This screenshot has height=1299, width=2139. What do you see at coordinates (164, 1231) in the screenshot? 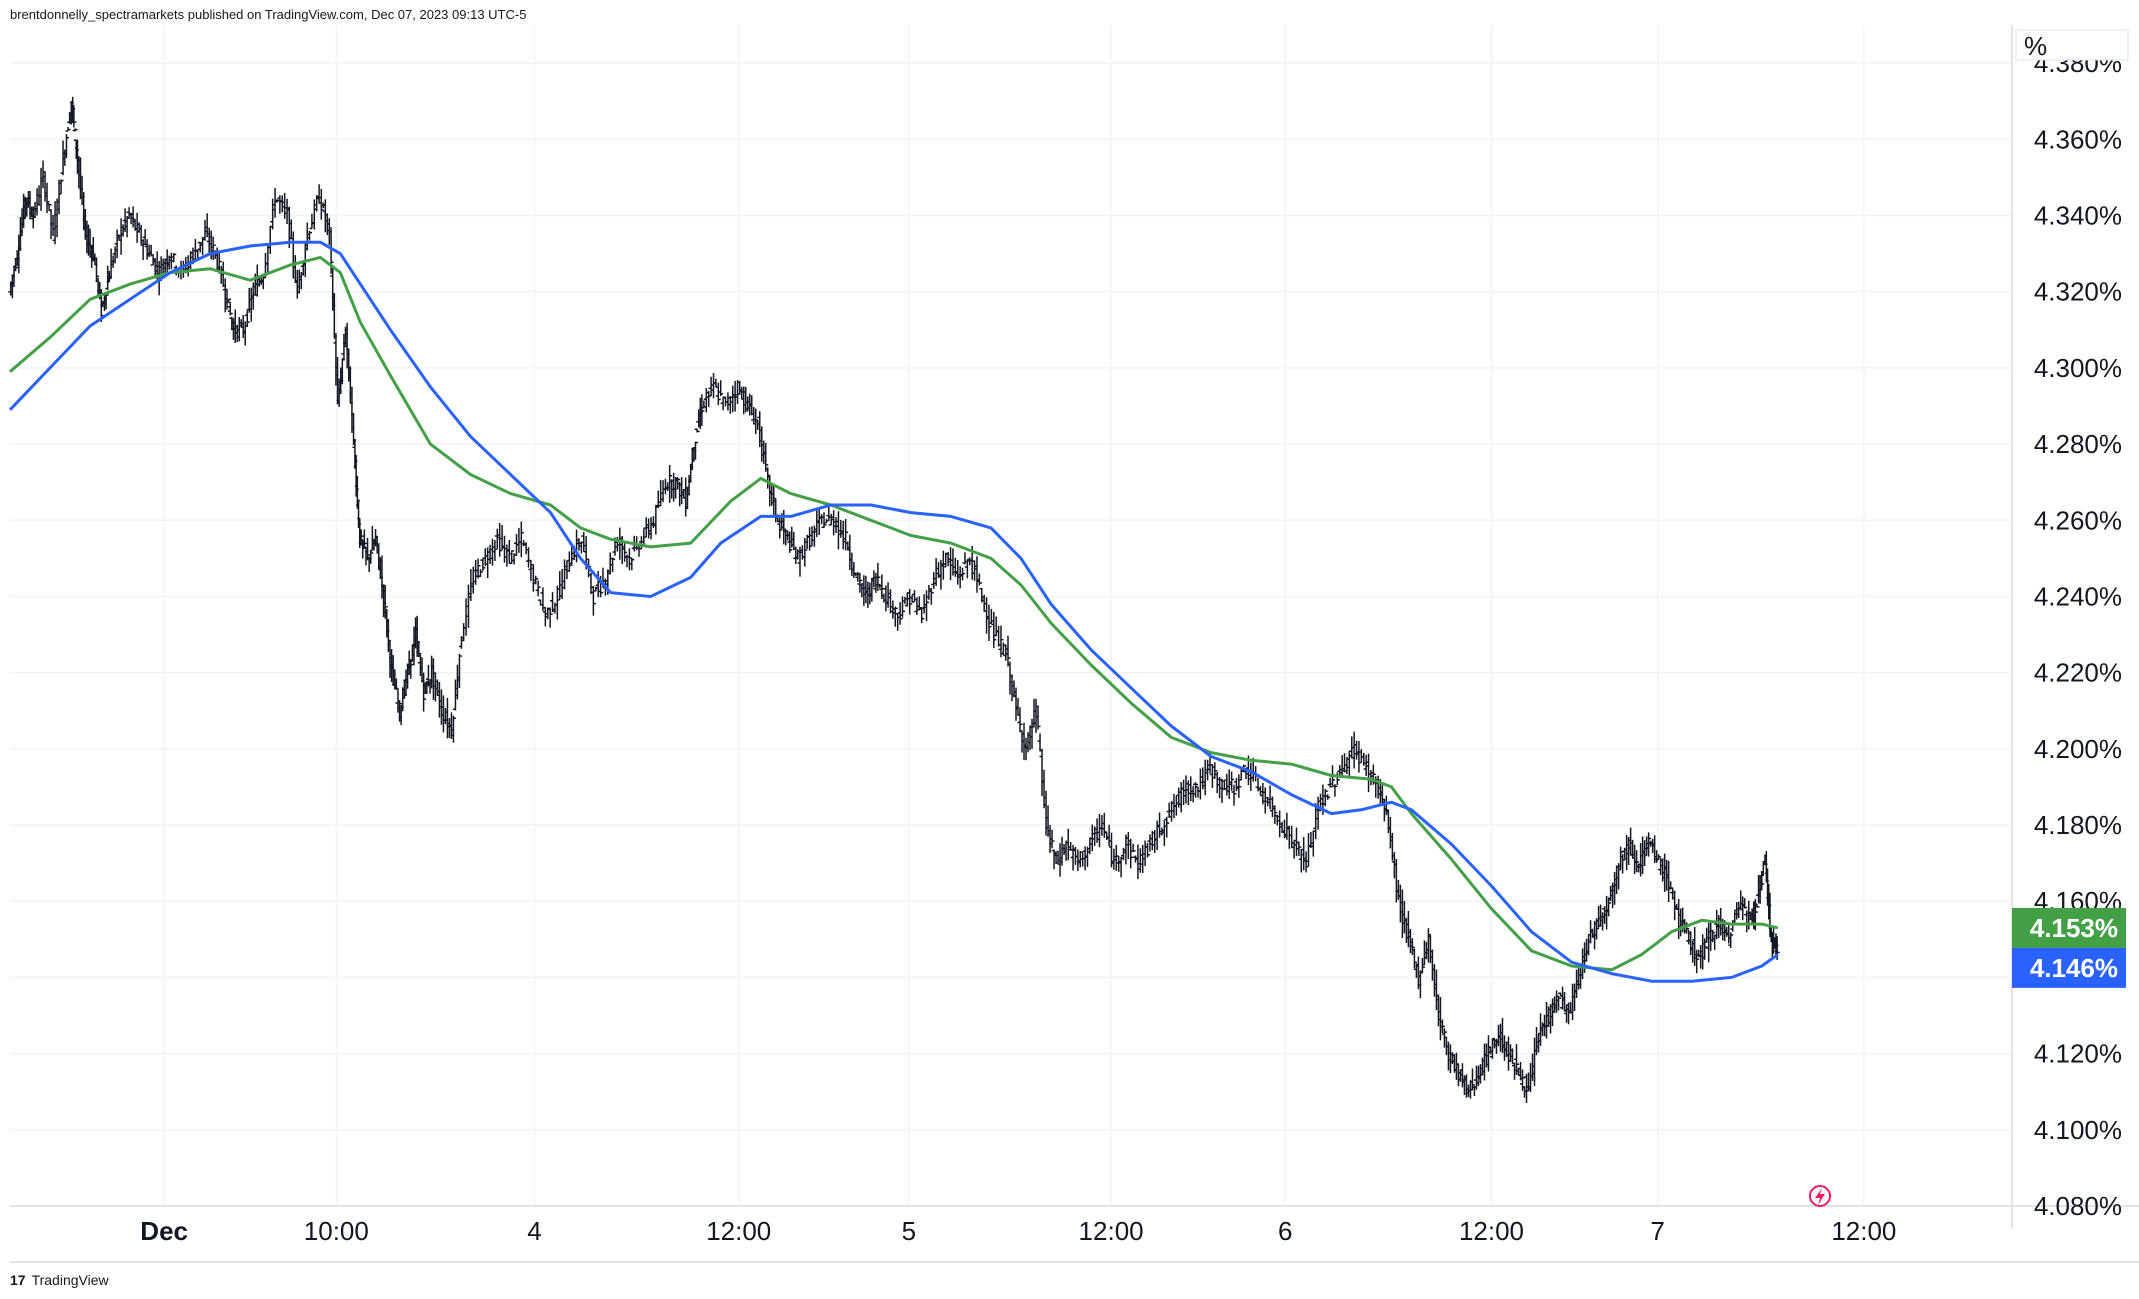
I see `time-tick-label: Dec` at bounding box center [164, 1231].